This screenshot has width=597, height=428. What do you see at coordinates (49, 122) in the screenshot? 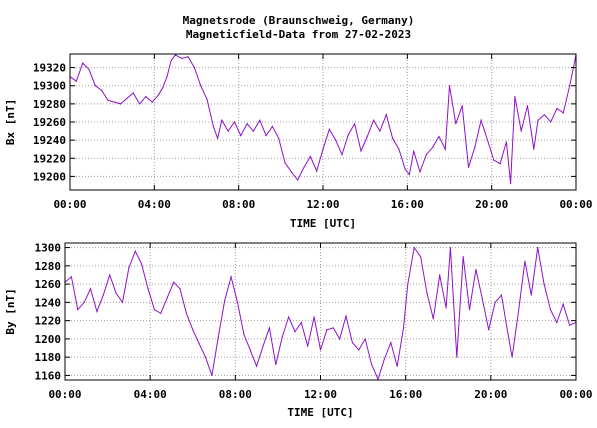
I see `bx-ytick-label: 19260` at bounding box center [49, 122].